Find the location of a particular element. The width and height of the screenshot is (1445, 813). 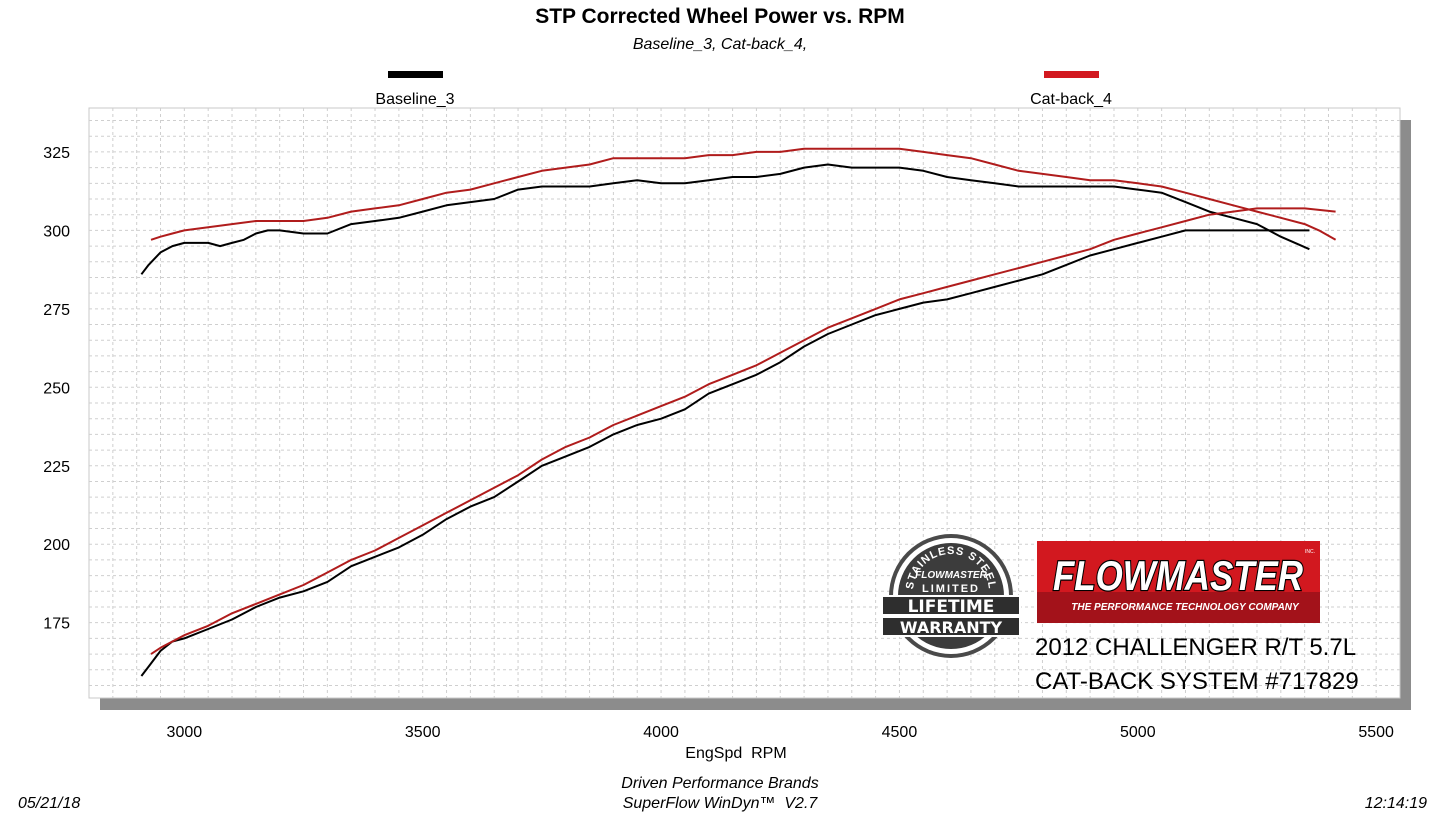

x-axis-label: EngSpd RPM is located at coordinates (735, 753).